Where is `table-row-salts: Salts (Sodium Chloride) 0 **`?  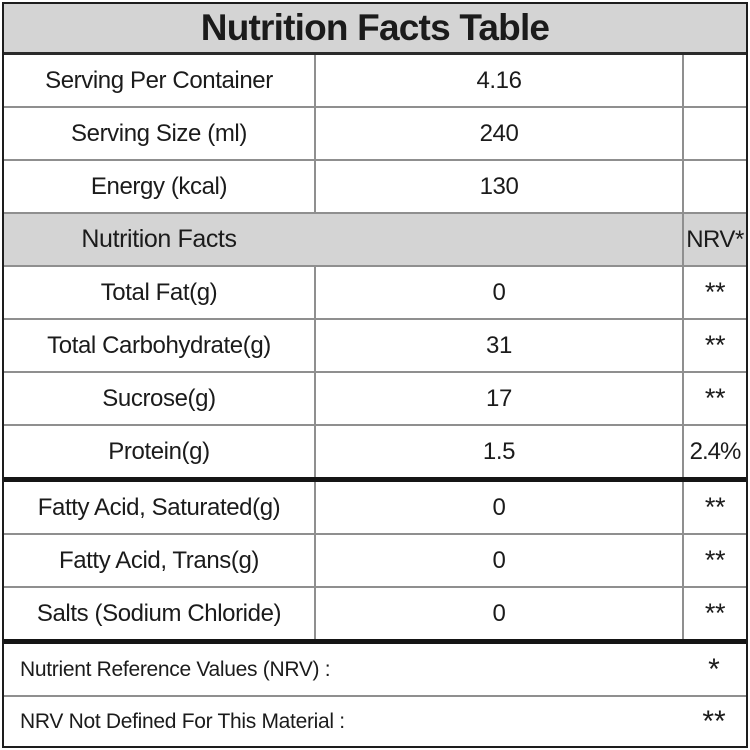 table-row-salts: Salts (Sodium Chloride) 0 ** is located at coordinates (375, 616).